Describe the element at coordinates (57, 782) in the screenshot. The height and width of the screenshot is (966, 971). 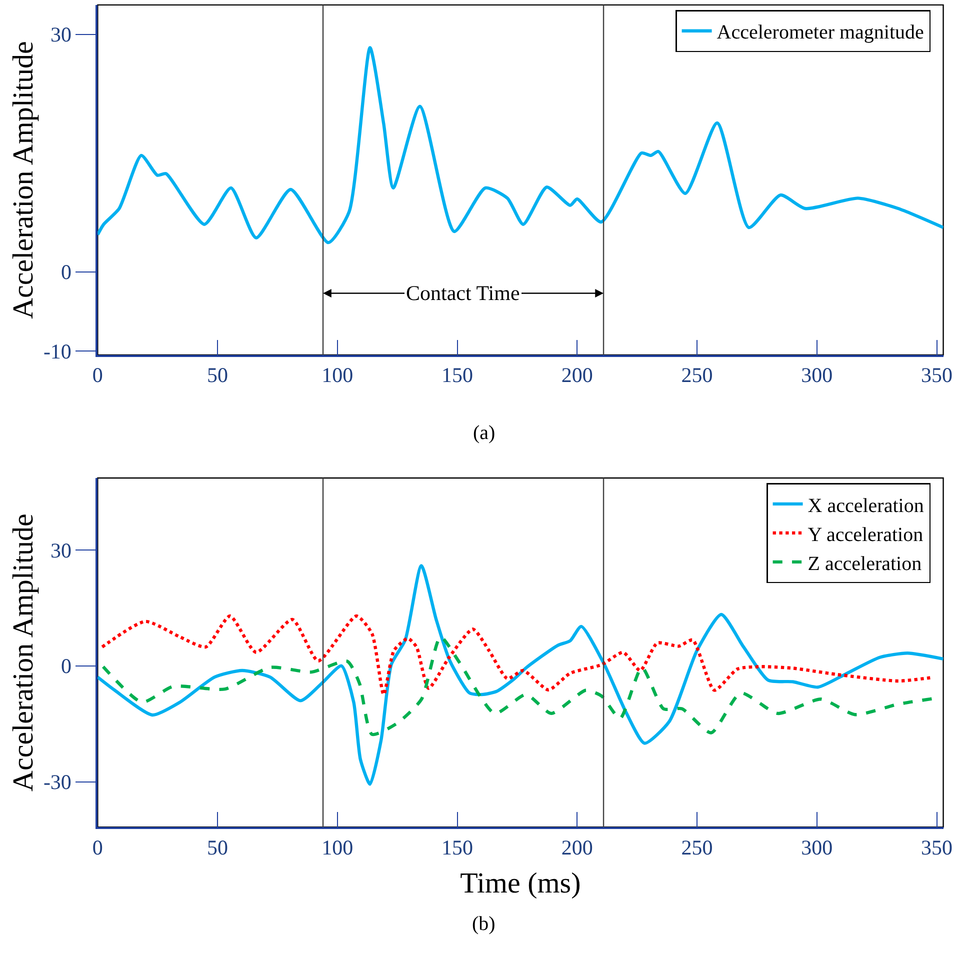
I see `y-tick-label: -30` at that location.